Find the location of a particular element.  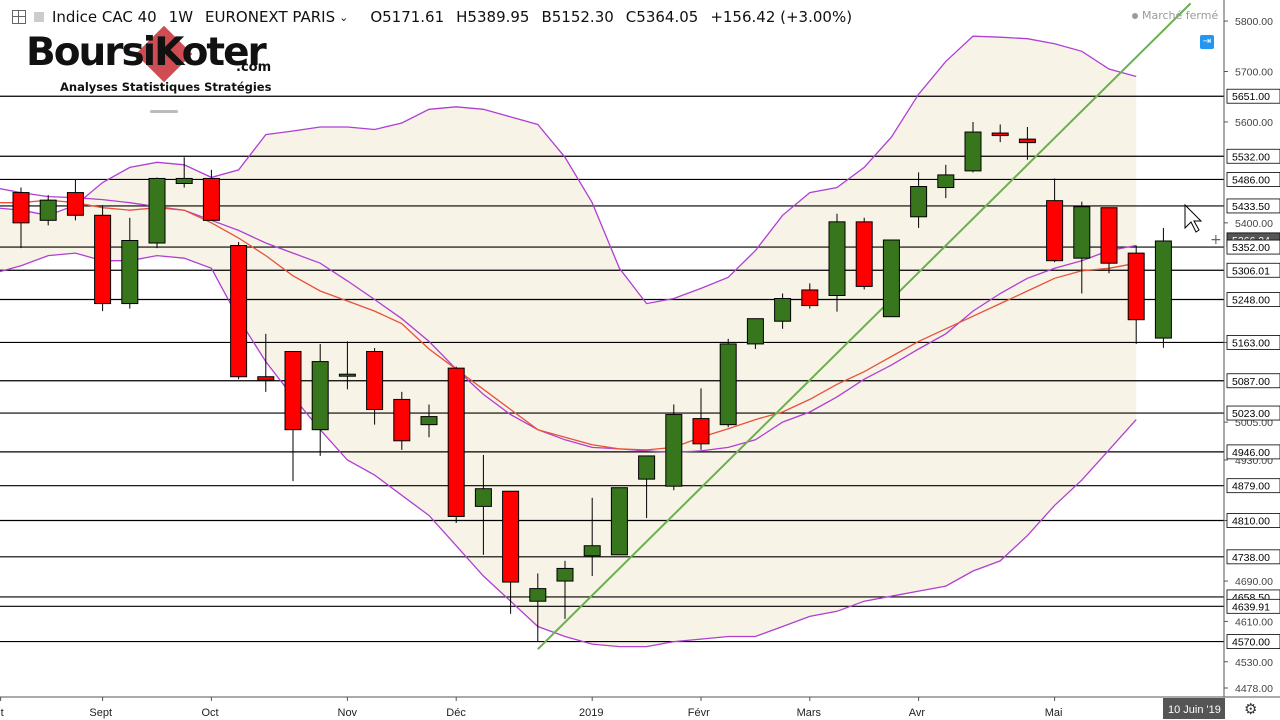

logo-brand: BoursiKoter is located at coordinates (146, 52).